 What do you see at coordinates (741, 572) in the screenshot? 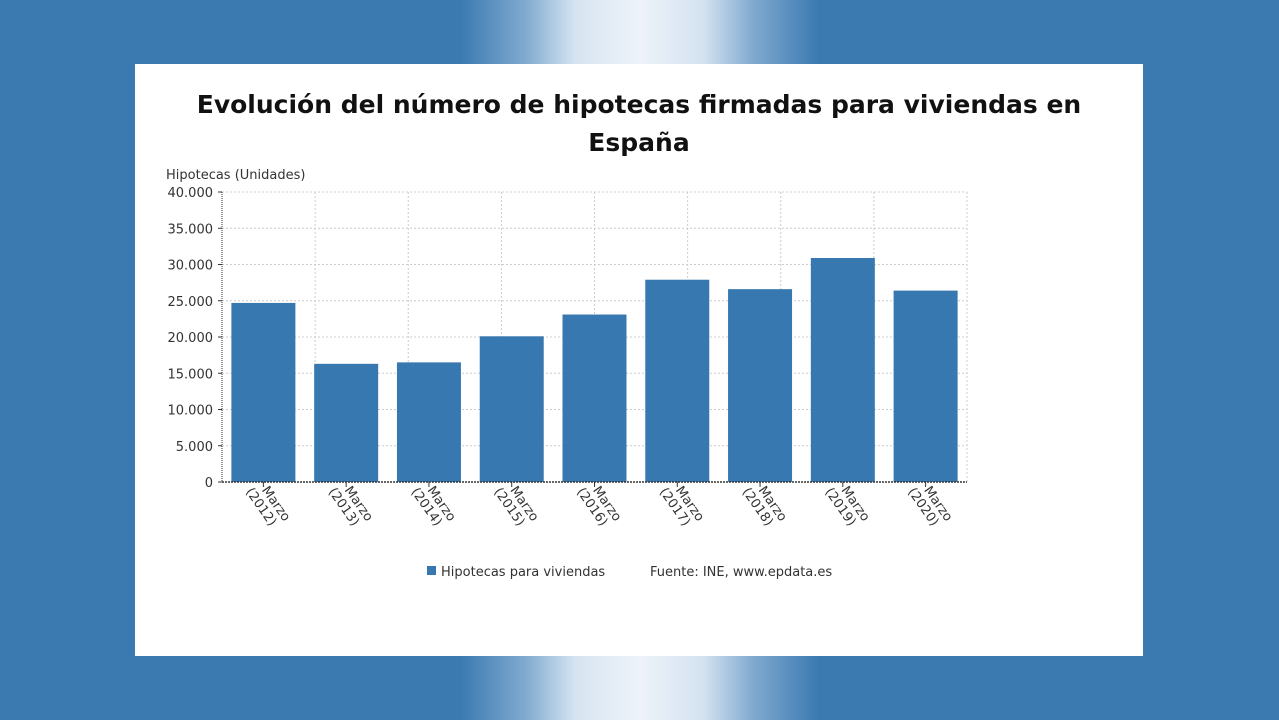
I see `source-note: Fuente: INE, www.epdata.es` at bounding box center [741, 572].